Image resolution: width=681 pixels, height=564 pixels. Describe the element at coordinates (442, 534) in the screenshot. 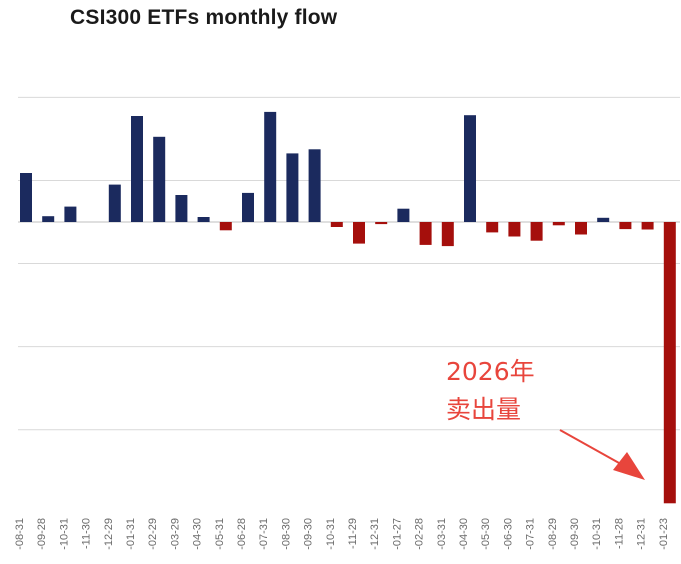

I see `x-tick-label: -03-31` at that location.